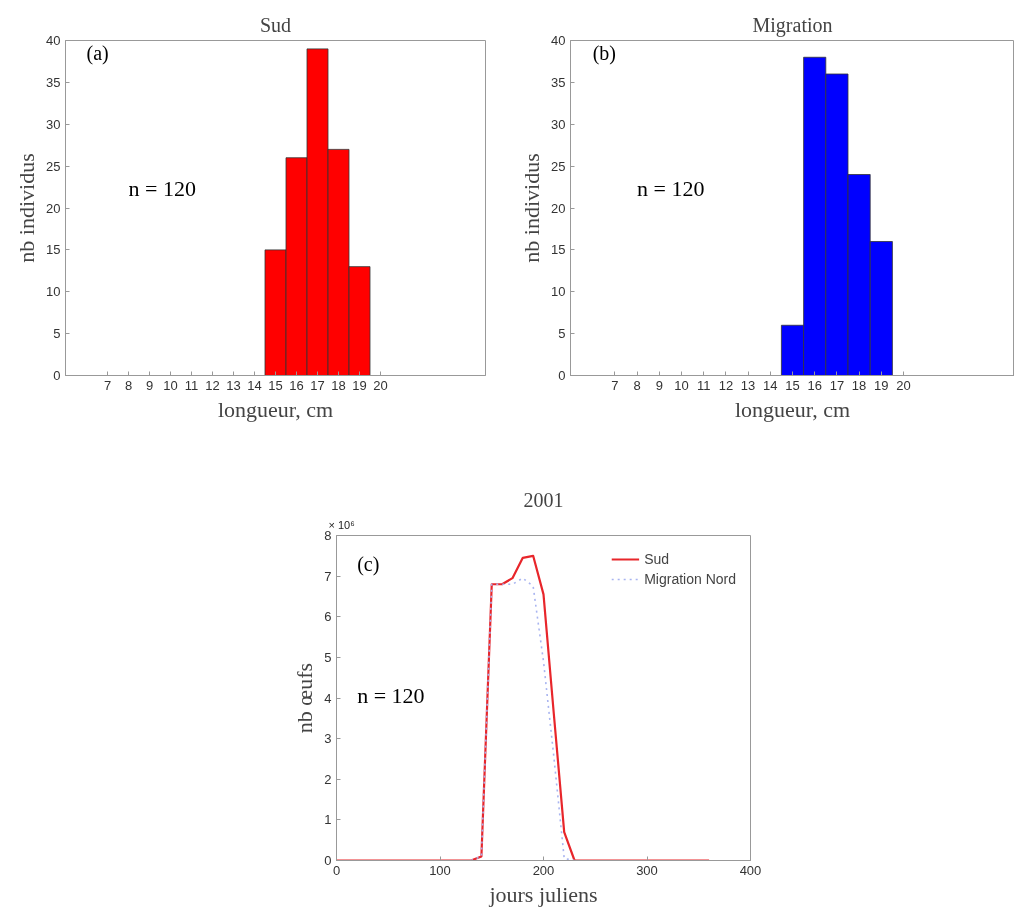 The height and width of the screenshot is (920, 1014). What do you see at coordinates (275, 24) in the screenshot?
I see `chart-title: Sud` at bounding box center [275, 24].